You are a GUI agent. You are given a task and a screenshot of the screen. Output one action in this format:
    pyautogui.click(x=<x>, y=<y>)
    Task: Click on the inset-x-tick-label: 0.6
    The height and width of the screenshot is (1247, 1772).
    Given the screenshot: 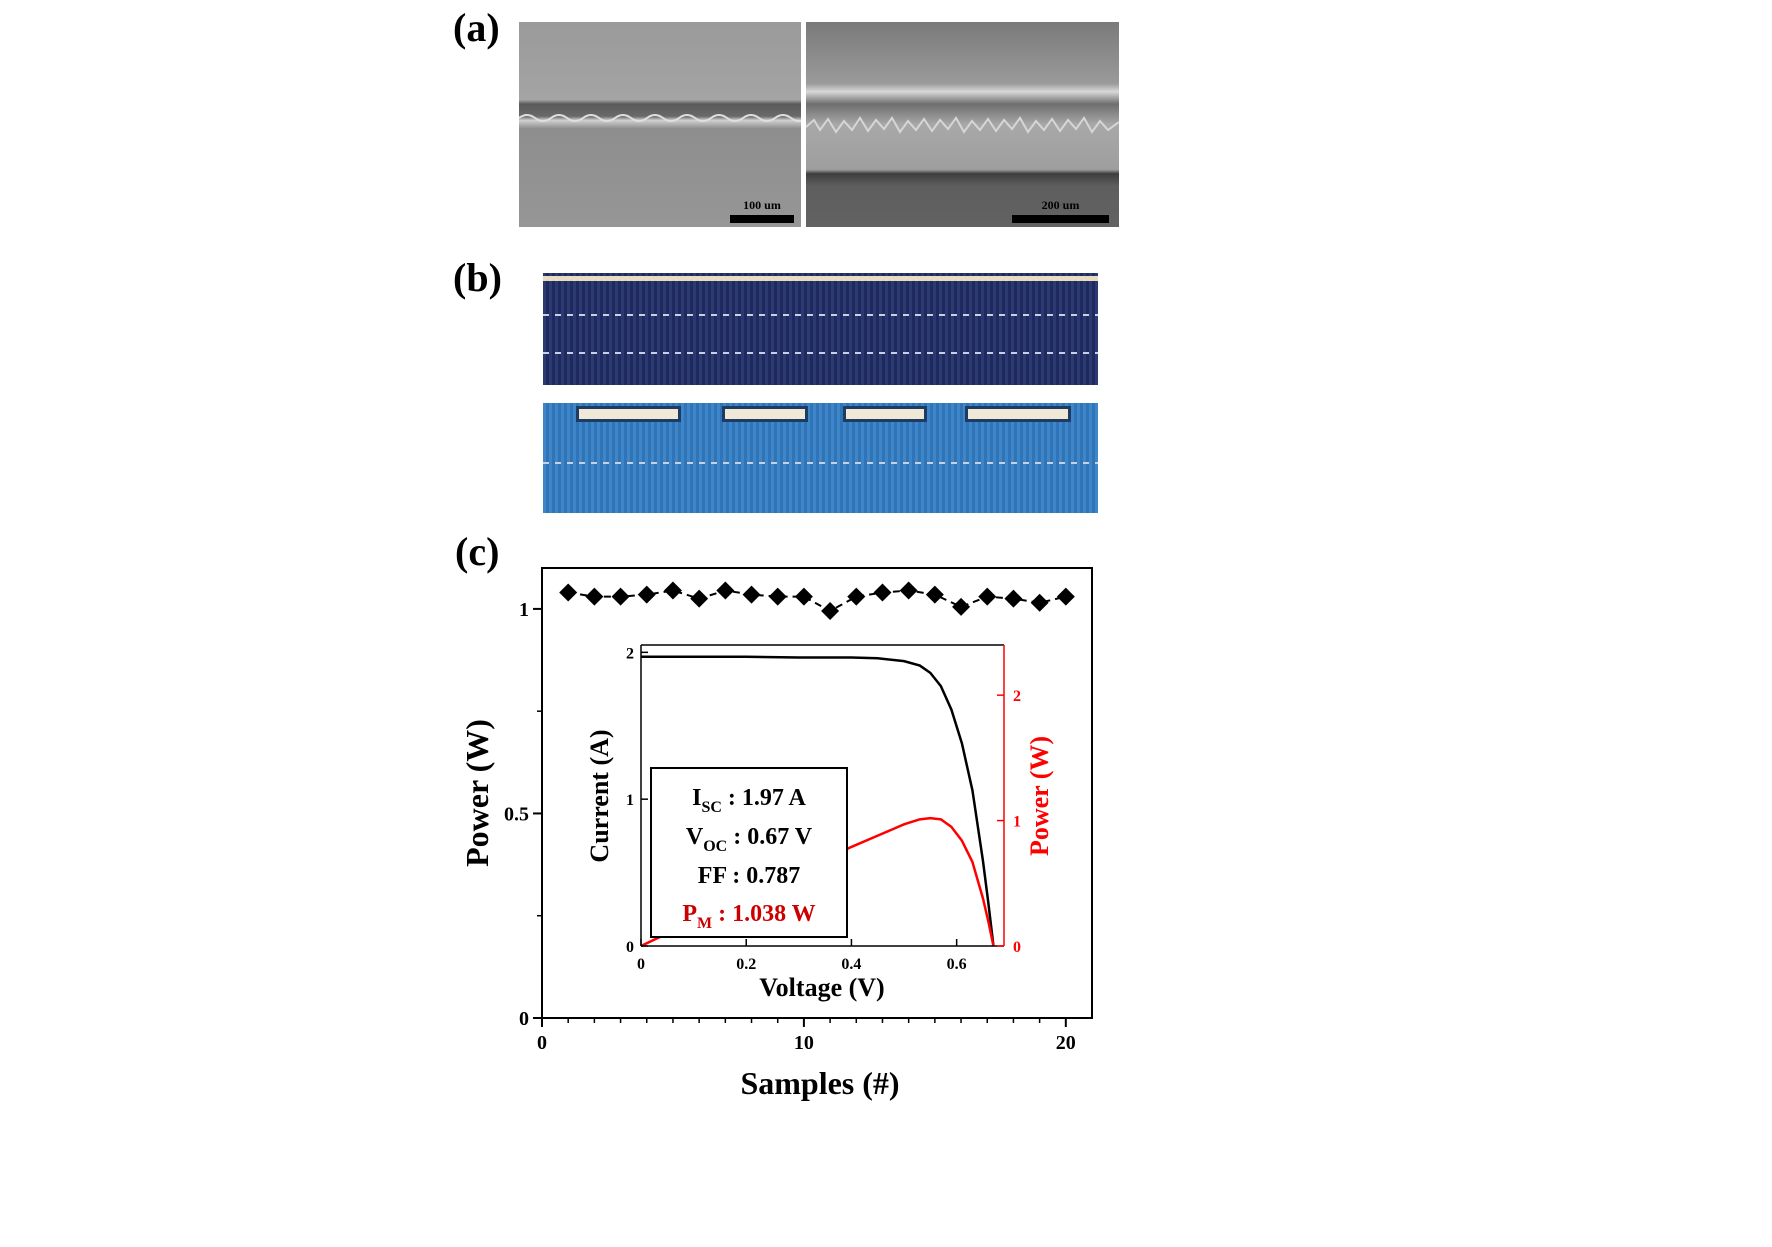 What is the action you would take?
    pyautogui.click(x=957, y=964)
    